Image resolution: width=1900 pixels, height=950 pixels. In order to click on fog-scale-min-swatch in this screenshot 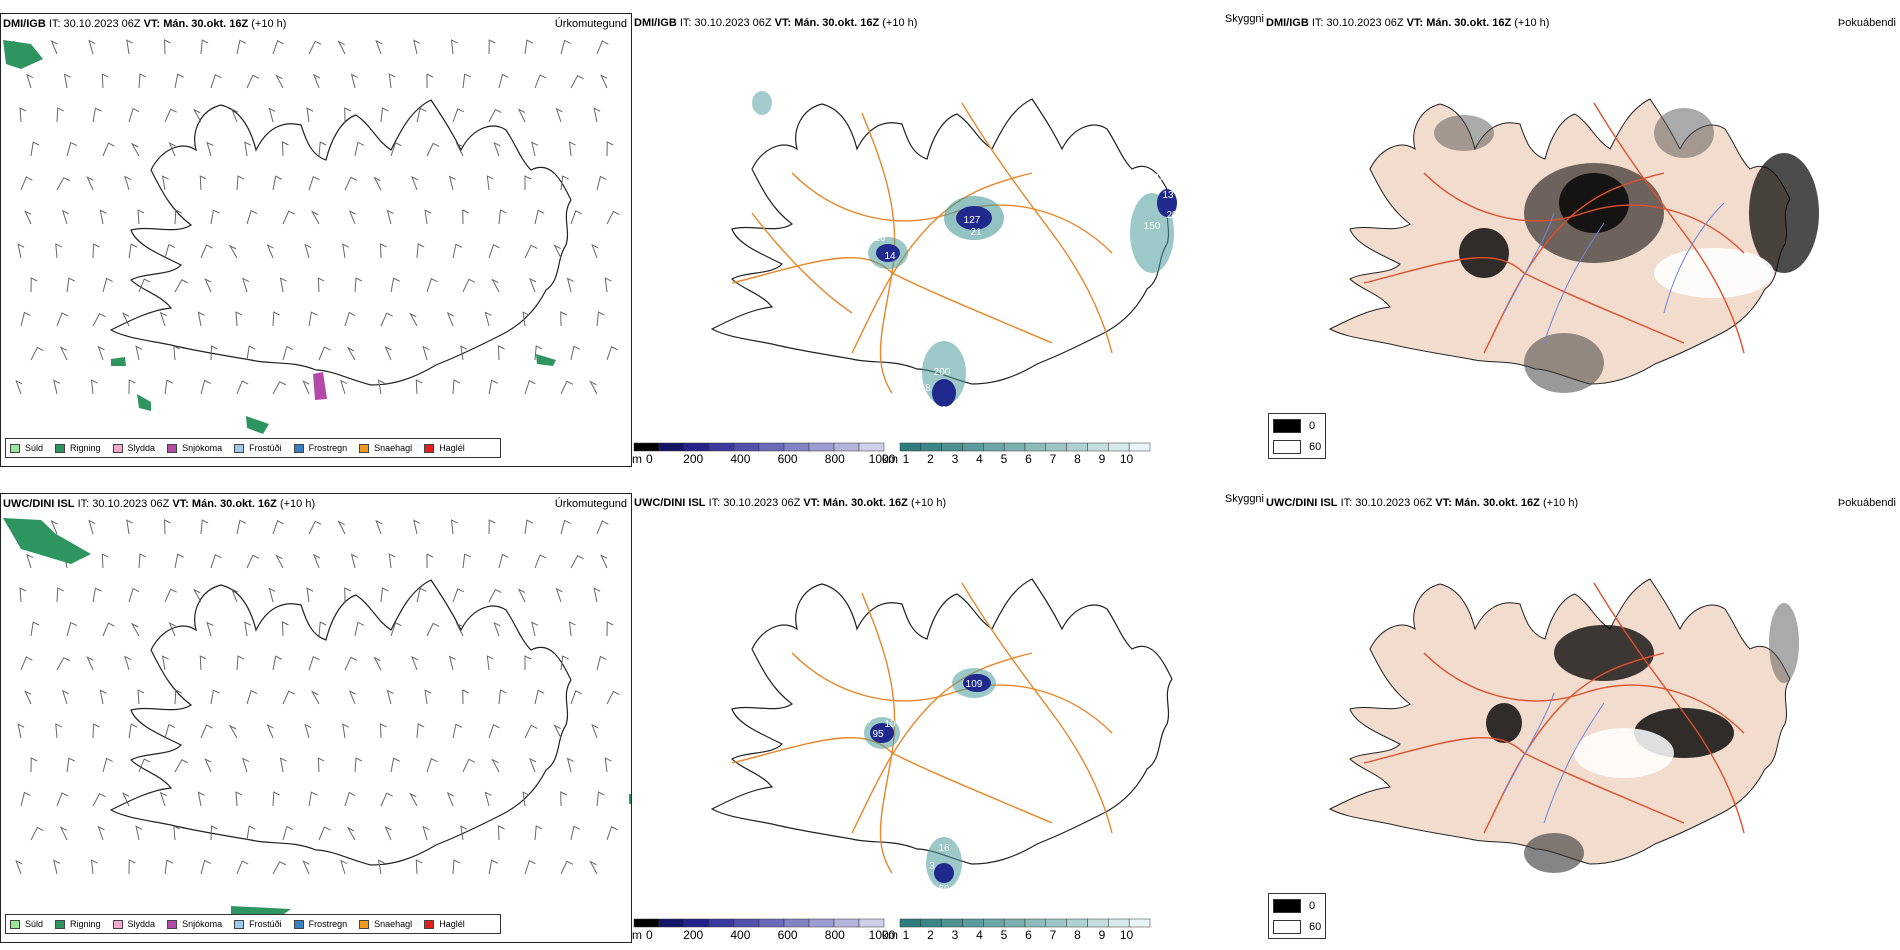, I will do `click(1287, 426)`.